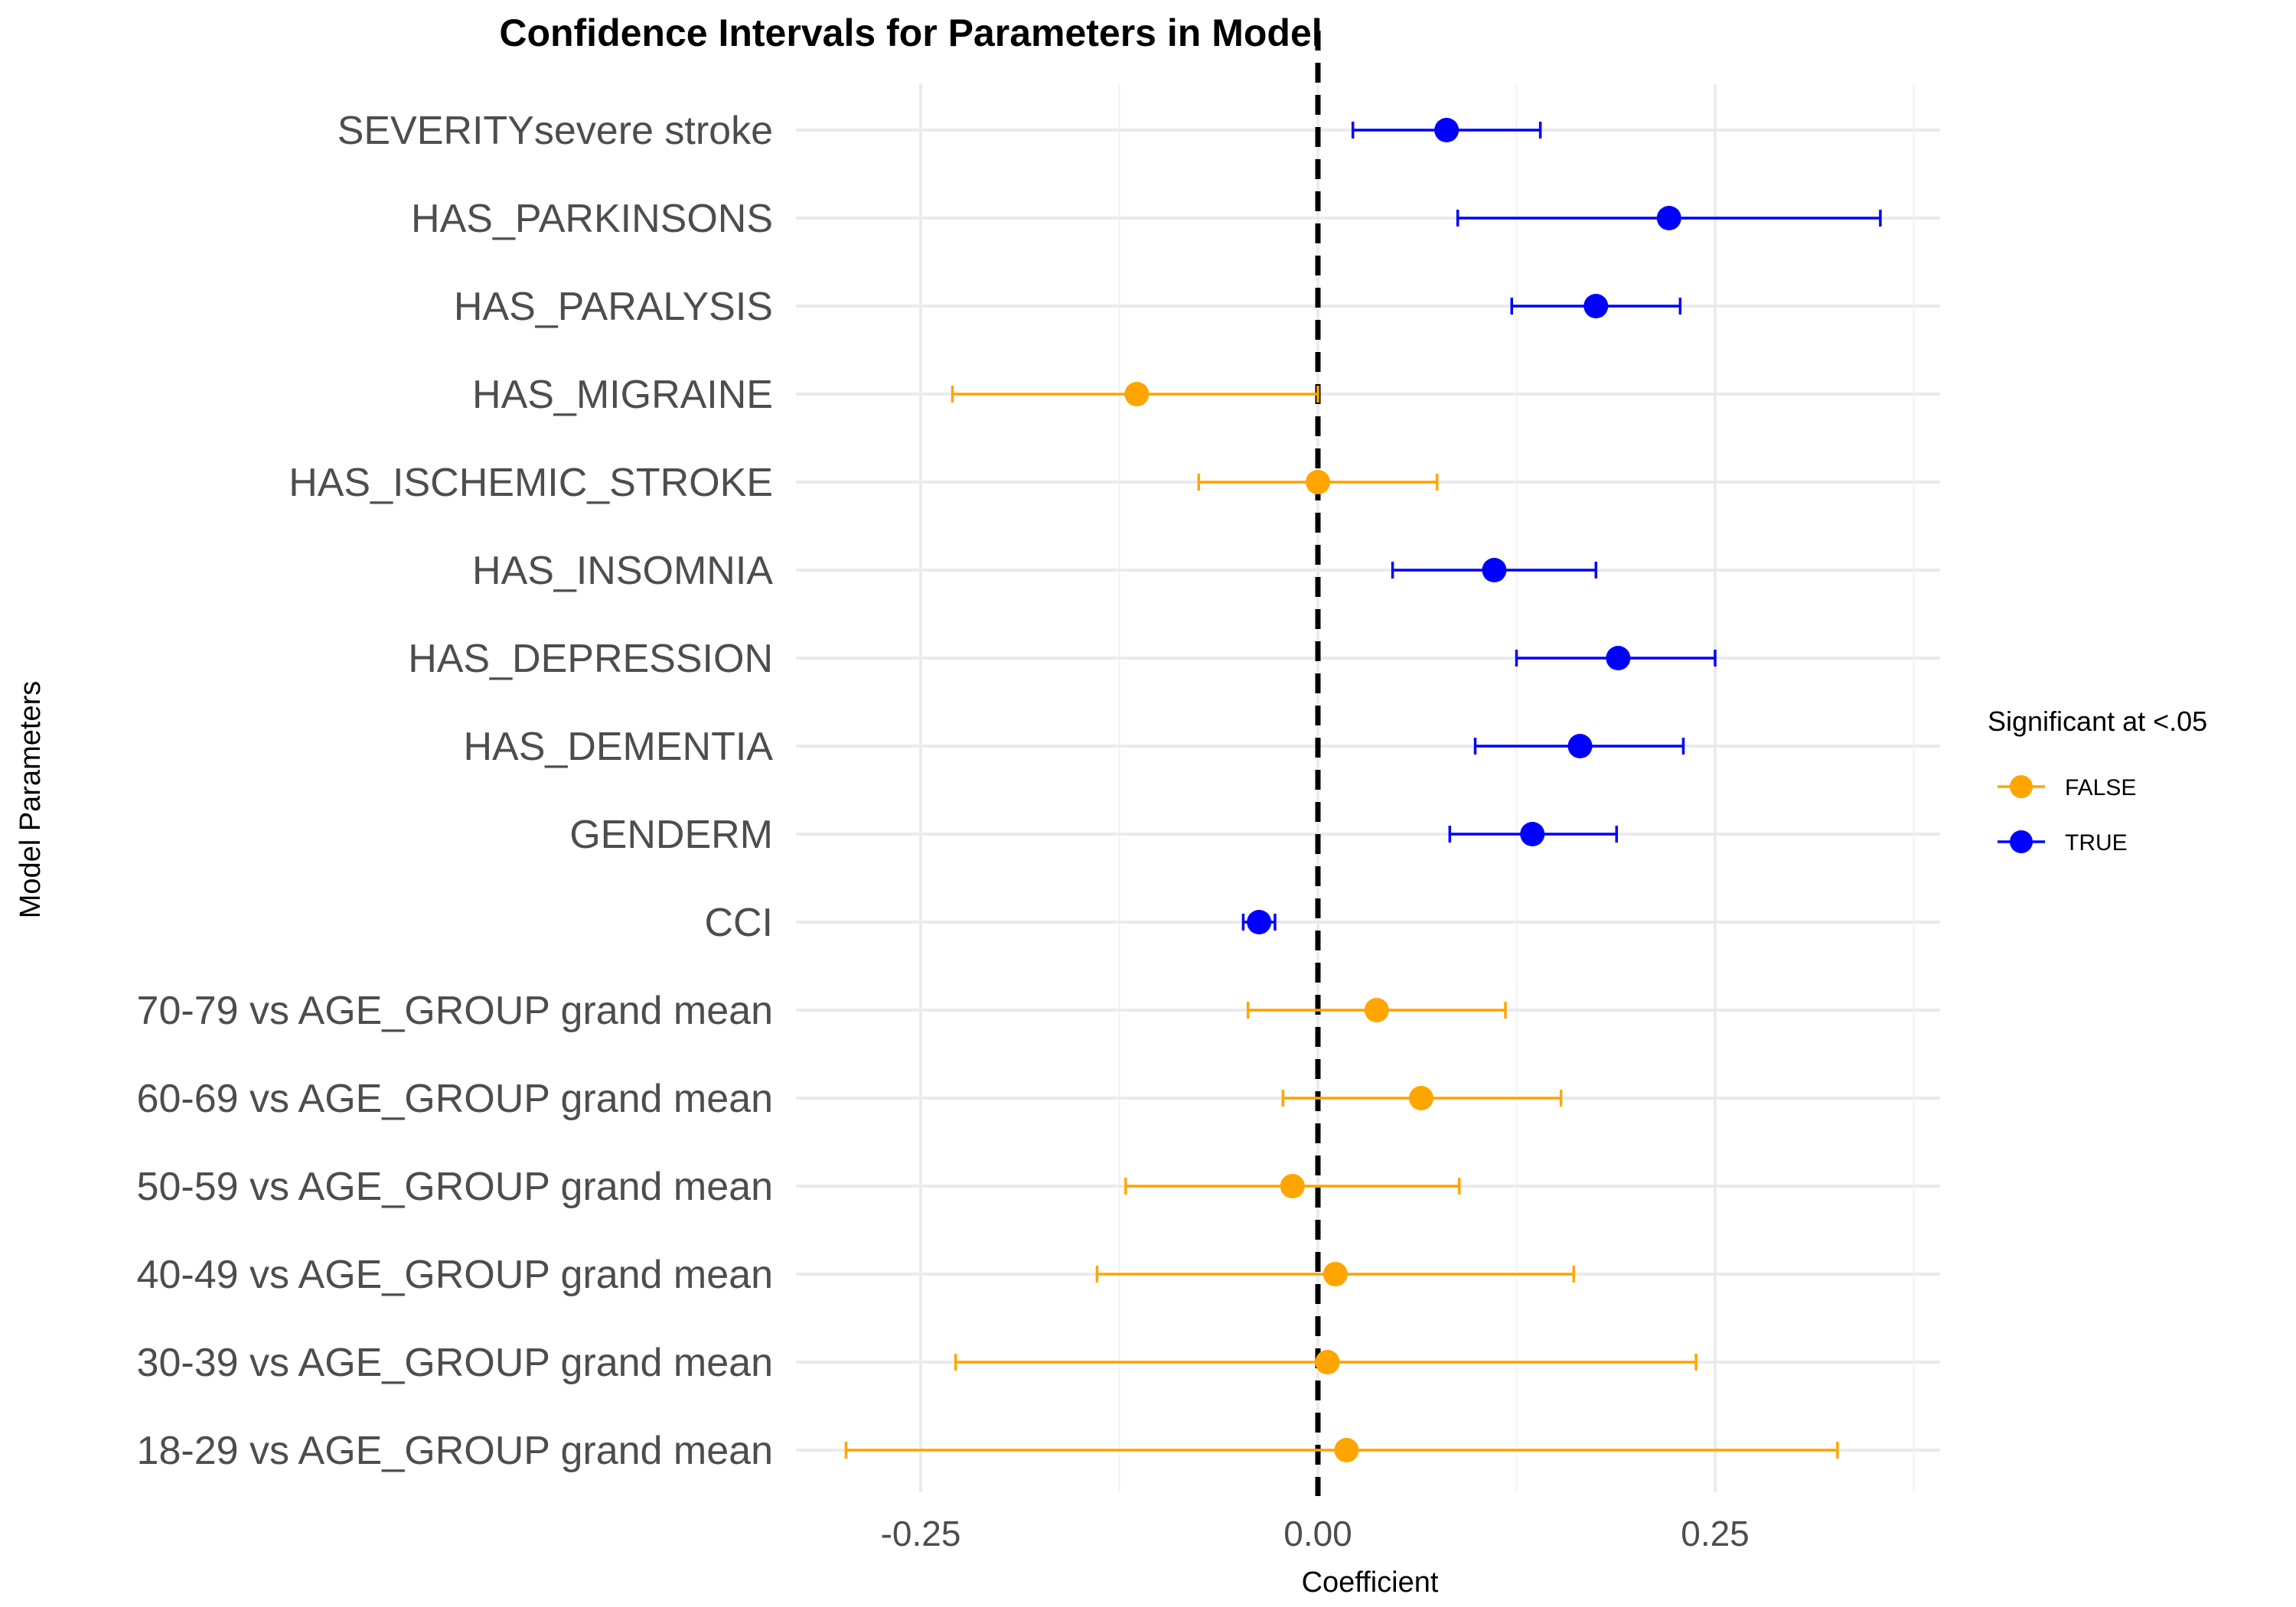 This screenshot has height=1607, width=2296. What do you see at coordinates (455, 1187) in the screenshot?
I see `y-tick-label: 50-59 vs AGE_GROUP grand mean` at bounding box center [455, 1187].